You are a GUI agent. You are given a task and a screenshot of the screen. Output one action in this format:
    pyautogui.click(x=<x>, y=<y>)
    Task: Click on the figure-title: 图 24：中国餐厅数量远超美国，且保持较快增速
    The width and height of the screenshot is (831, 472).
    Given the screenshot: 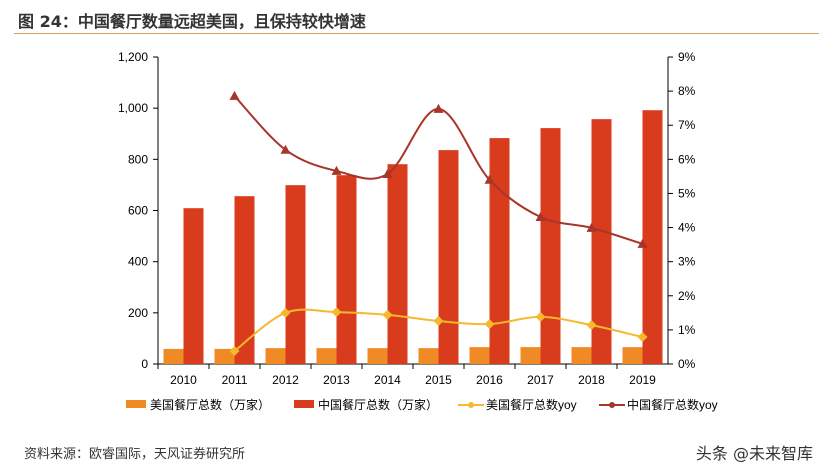 What is the action you would take?
    pyautogui.click(x=192, y=21)
    